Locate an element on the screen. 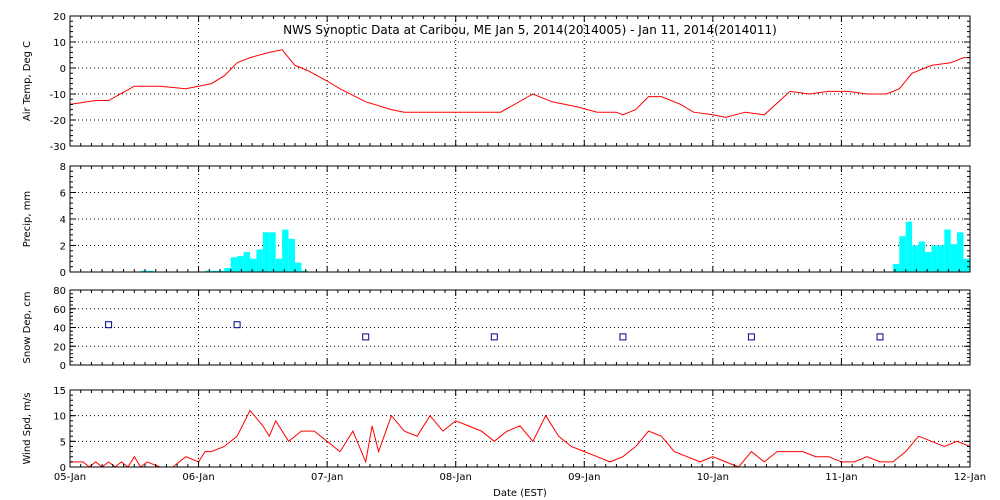 Image resolution: width=1000 pixels, height=500 pixels. x-tick-label: 07-Jan is located at coordinates (327, 477).